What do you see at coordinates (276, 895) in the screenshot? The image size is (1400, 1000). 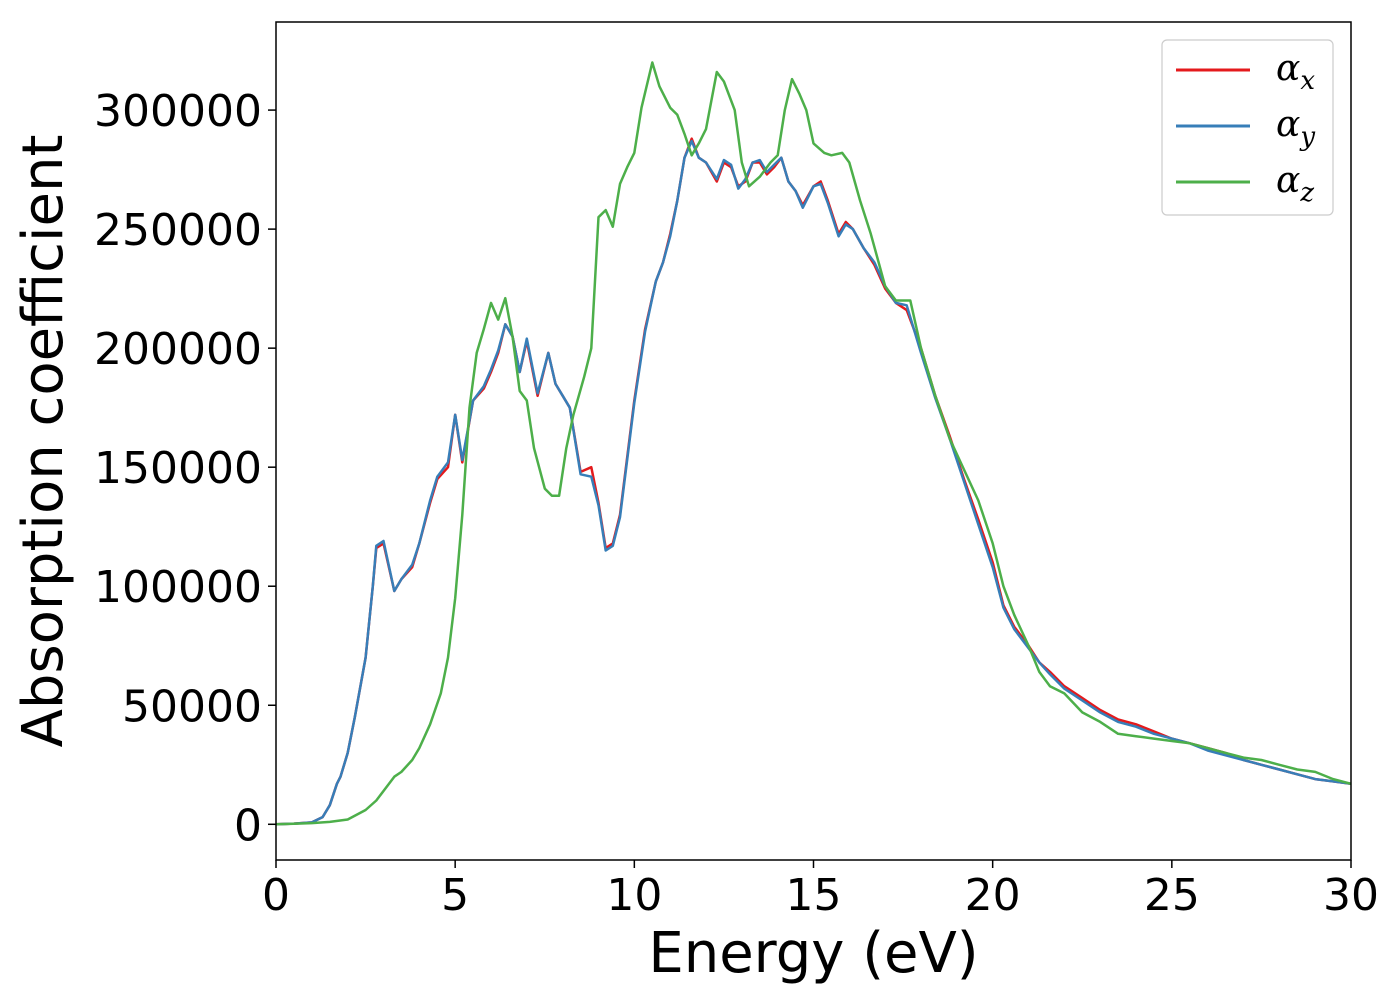 I see `x-tick-label: 0` at bounding box center [276, 895].